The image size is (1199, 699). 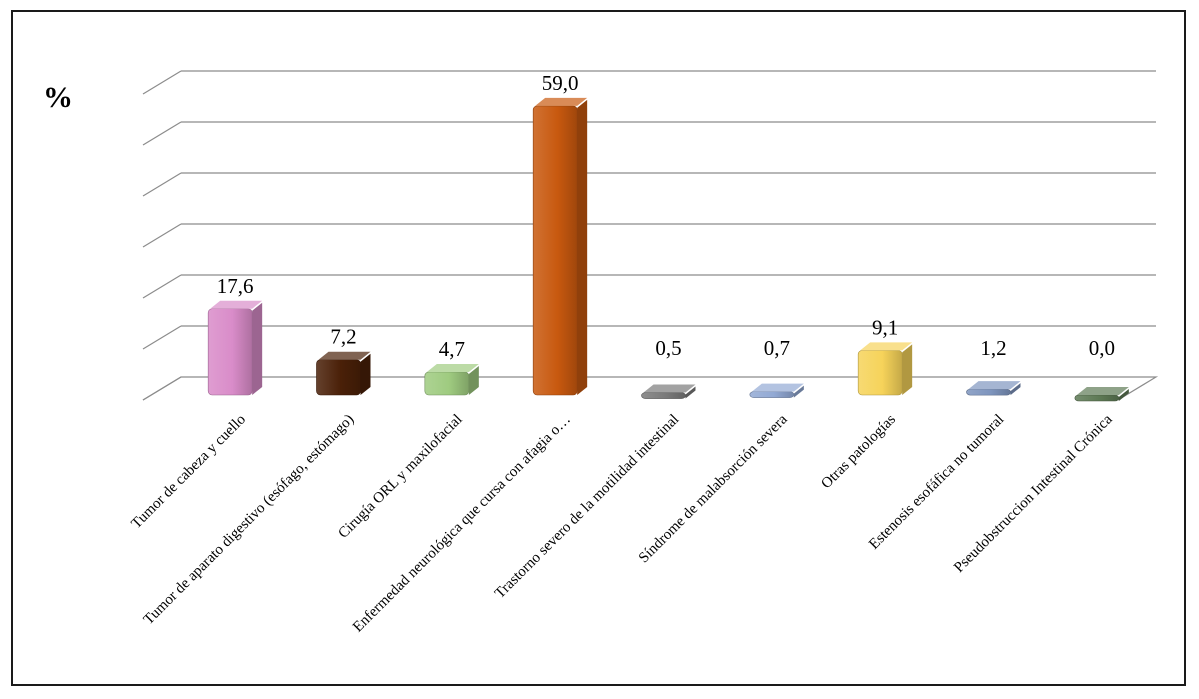 What do you see at coordinates (235, 286) in the screenshot?
I see `value-label: 17,6` at bounding box center [235, 286].